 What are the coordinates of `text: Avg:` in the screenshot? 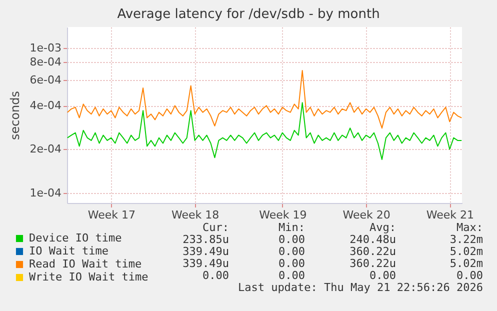 It's located at (383, 227).